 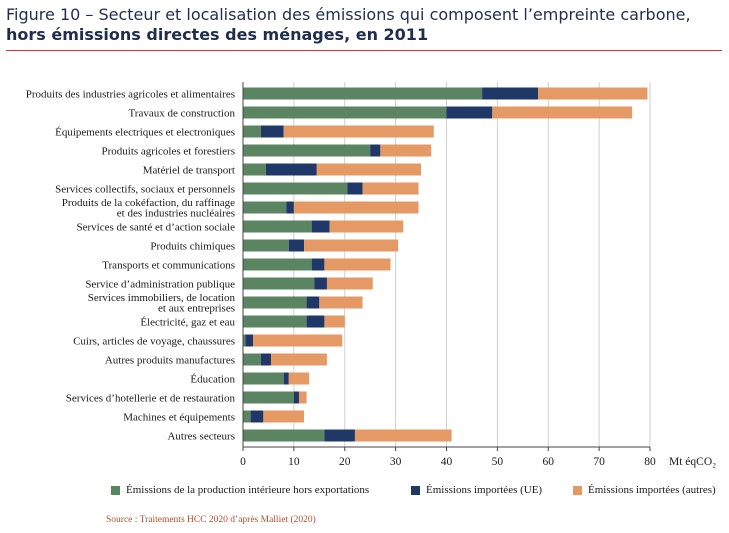 I want to click on x-tick-label: 40, so click(x=447, y=462).